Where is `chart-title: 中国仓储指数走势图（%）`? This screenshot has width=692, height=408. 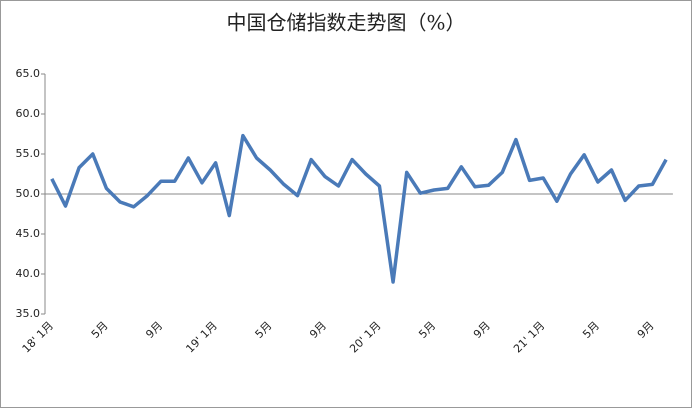 chart-title: 中国仓储指数走势图（%） is located at coordinates (345, 23).